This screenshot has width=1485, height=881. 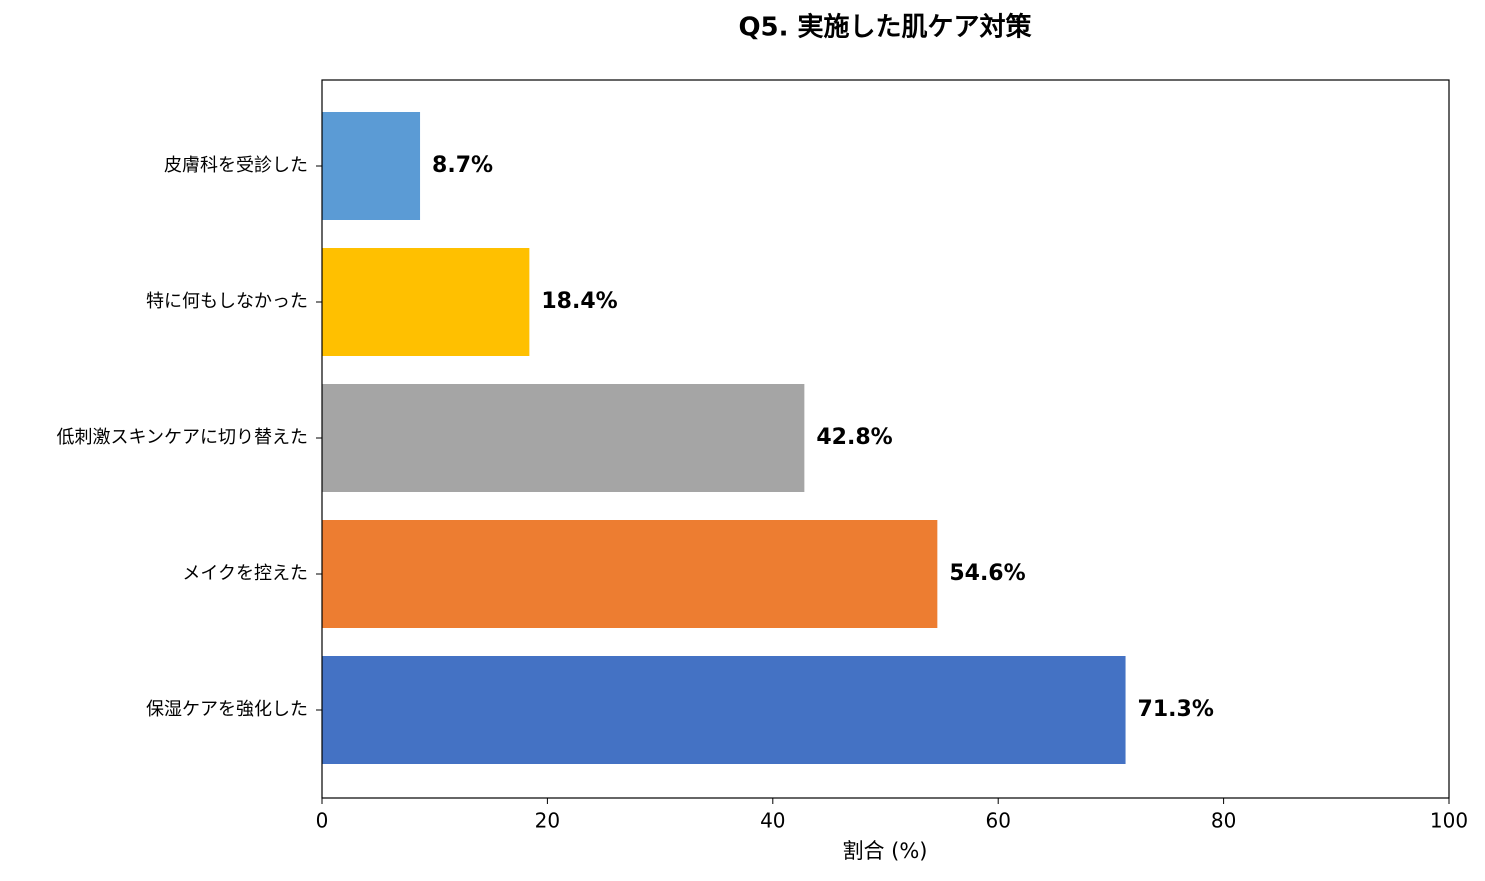 I want to click on x-tick-label: 20, so click(x=547, y=821).